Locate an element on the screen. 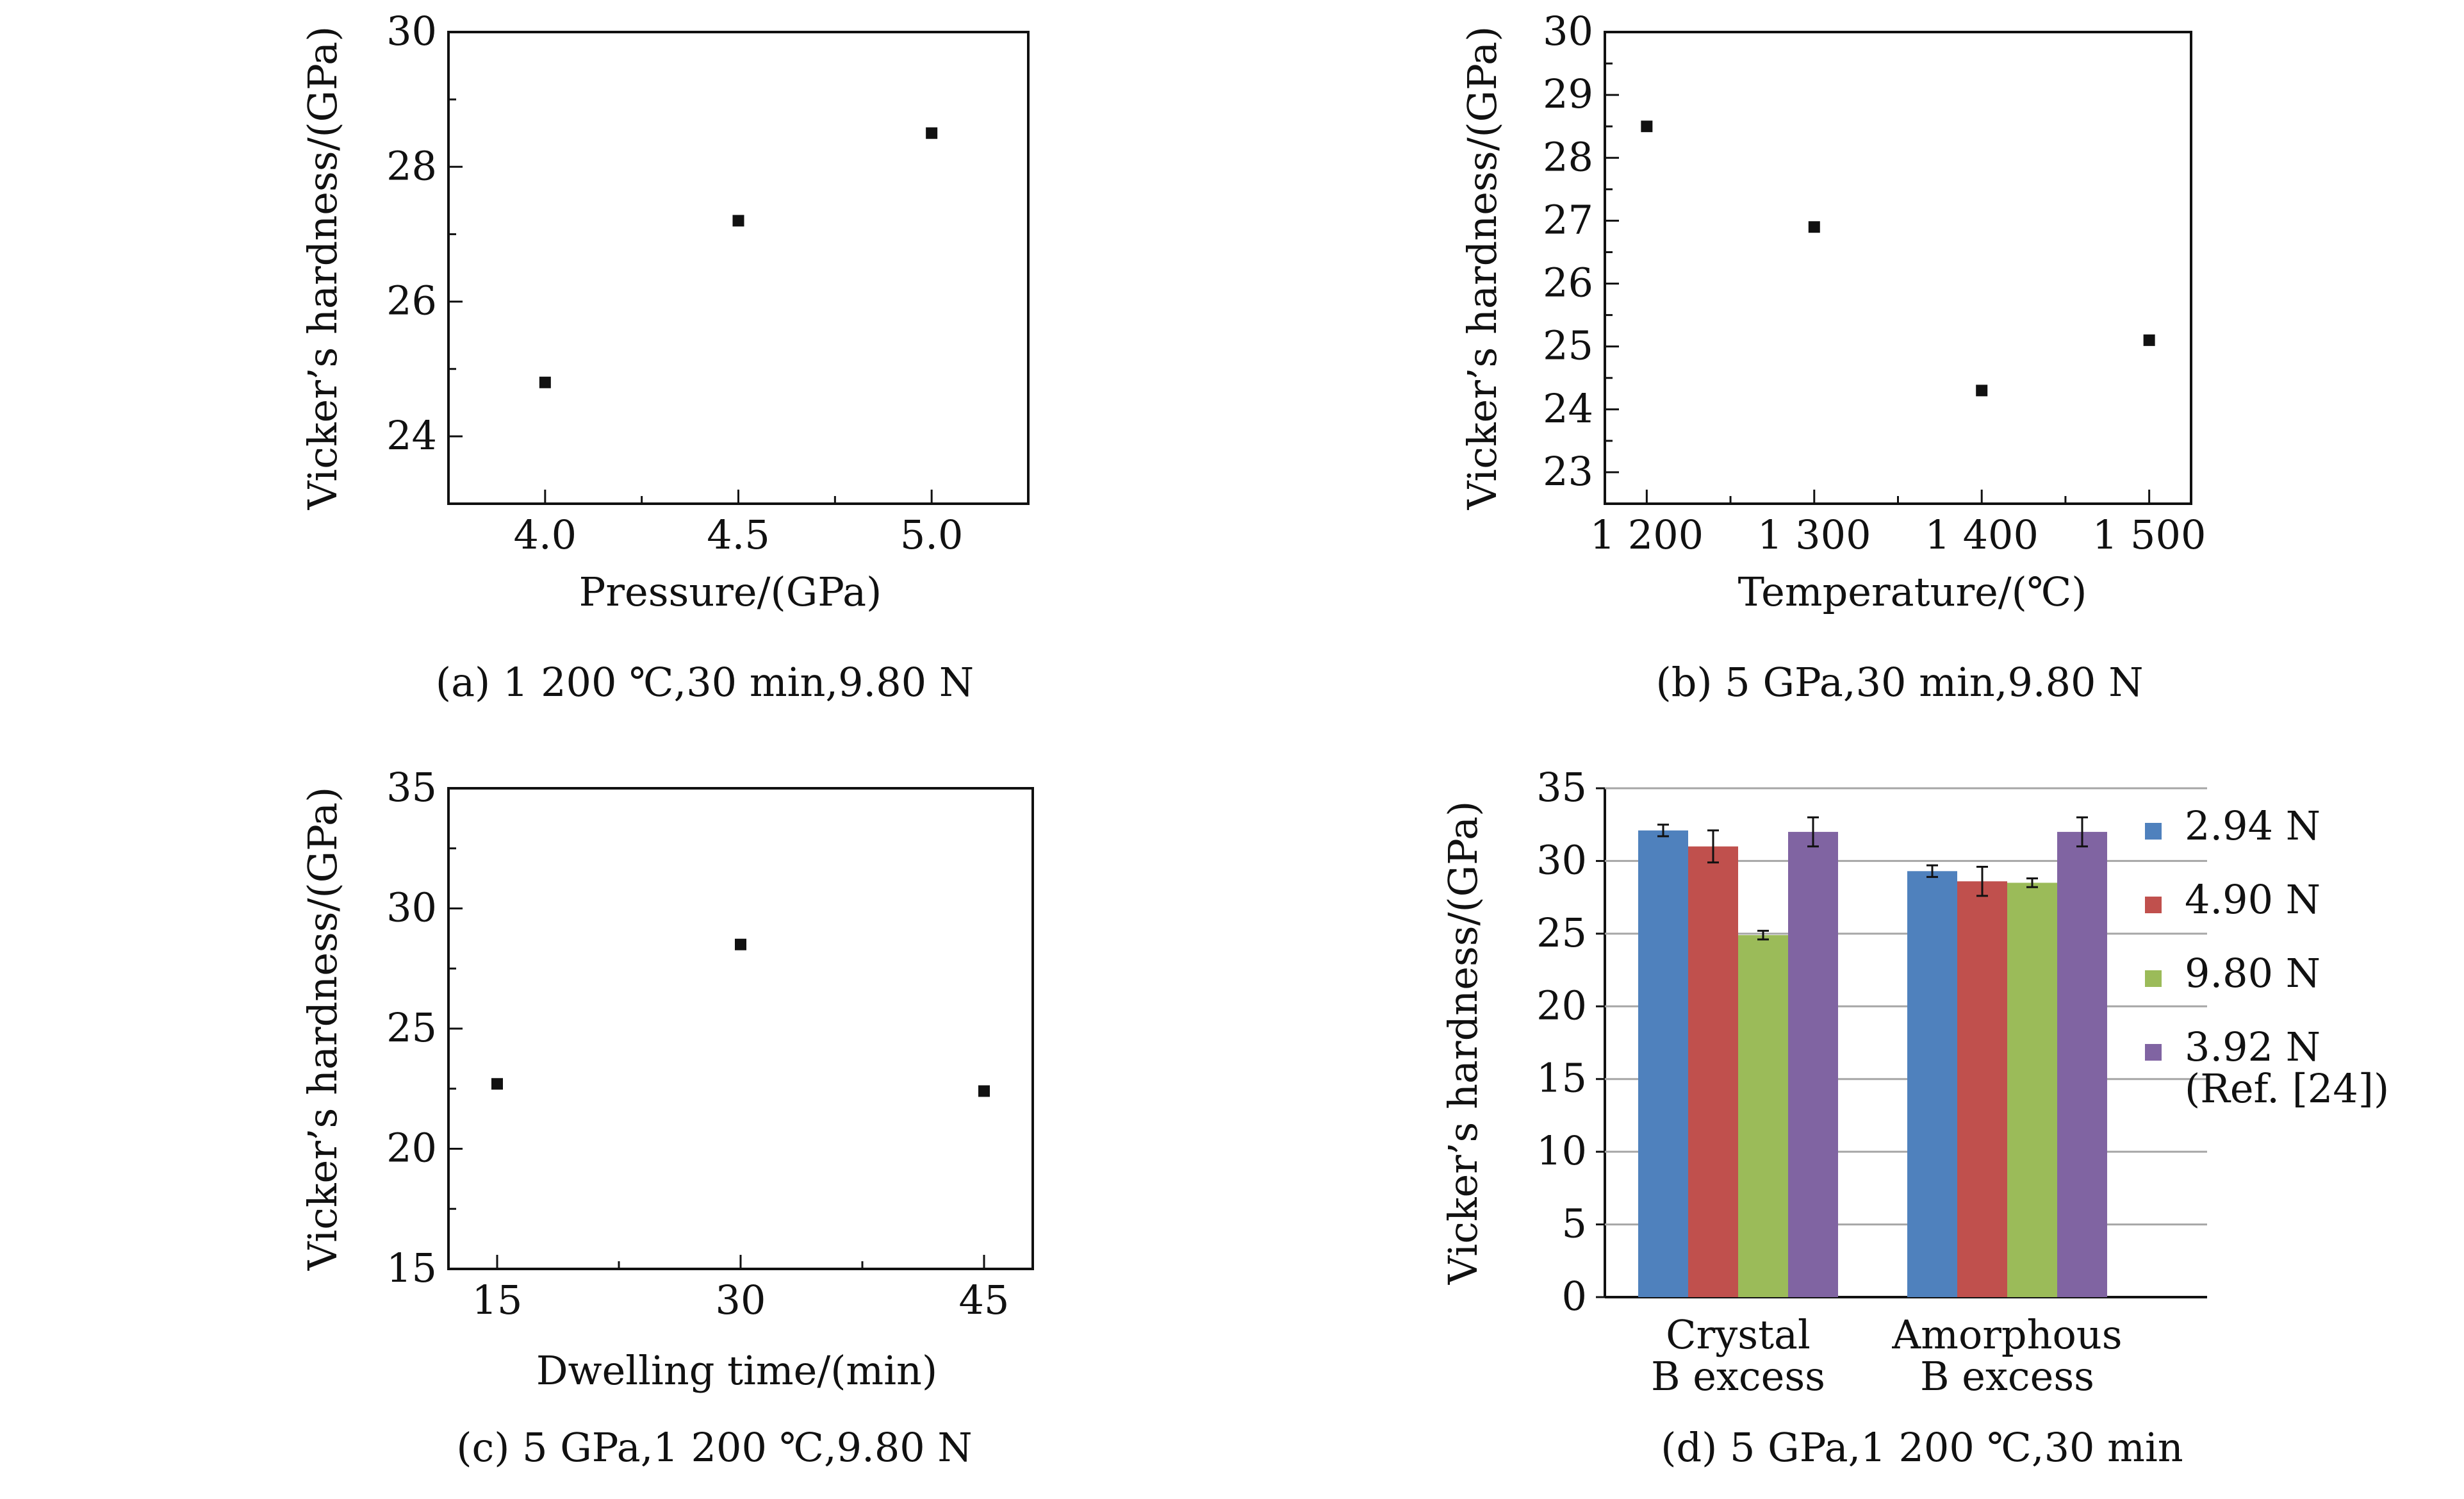 The width and height of the screenshot is (2464, 1499). legend-label: (Ref. [24]) is located at coordinates (2287, 1088).